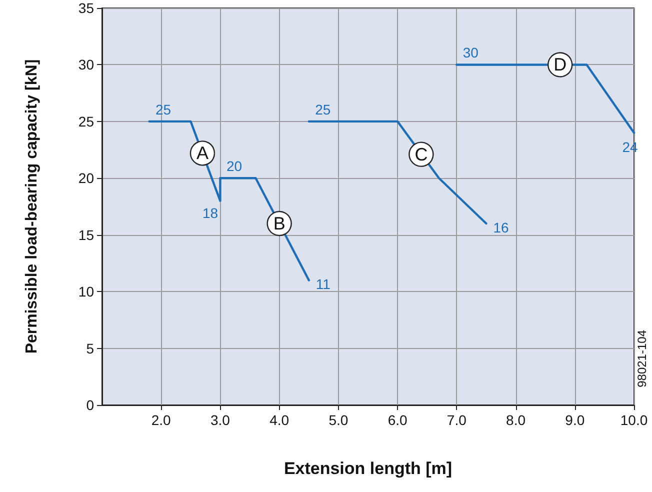  I want to click on x-tick-label: 4.0, so click(280, 420).